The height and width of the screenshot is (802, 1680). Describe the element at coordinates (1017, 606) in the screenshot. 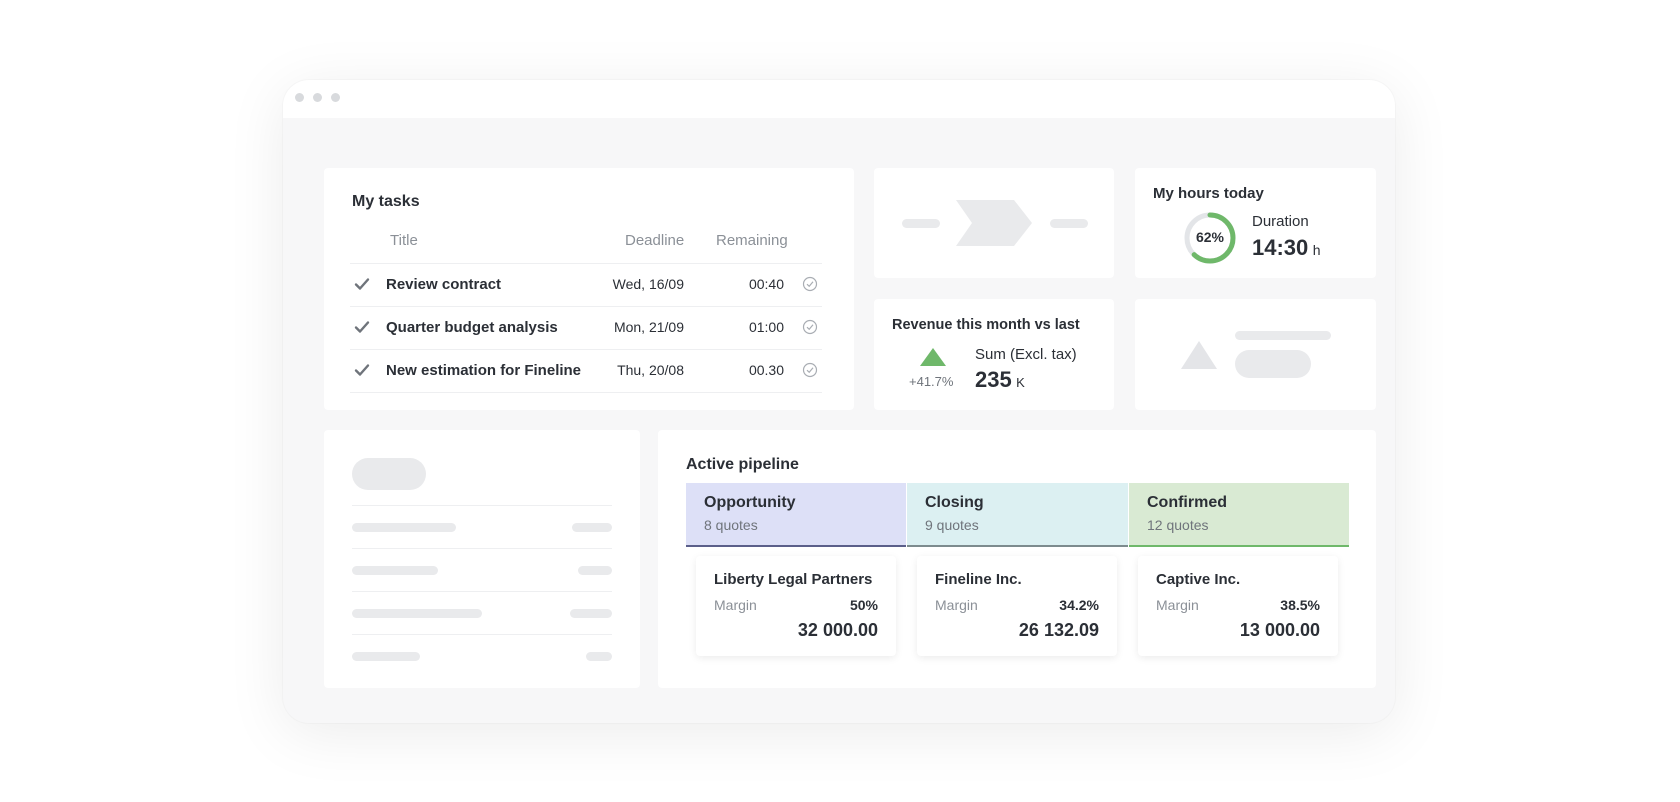

I see `deal-card: Fineline Inc. Margin 34.2% 26 132.09` at that location.